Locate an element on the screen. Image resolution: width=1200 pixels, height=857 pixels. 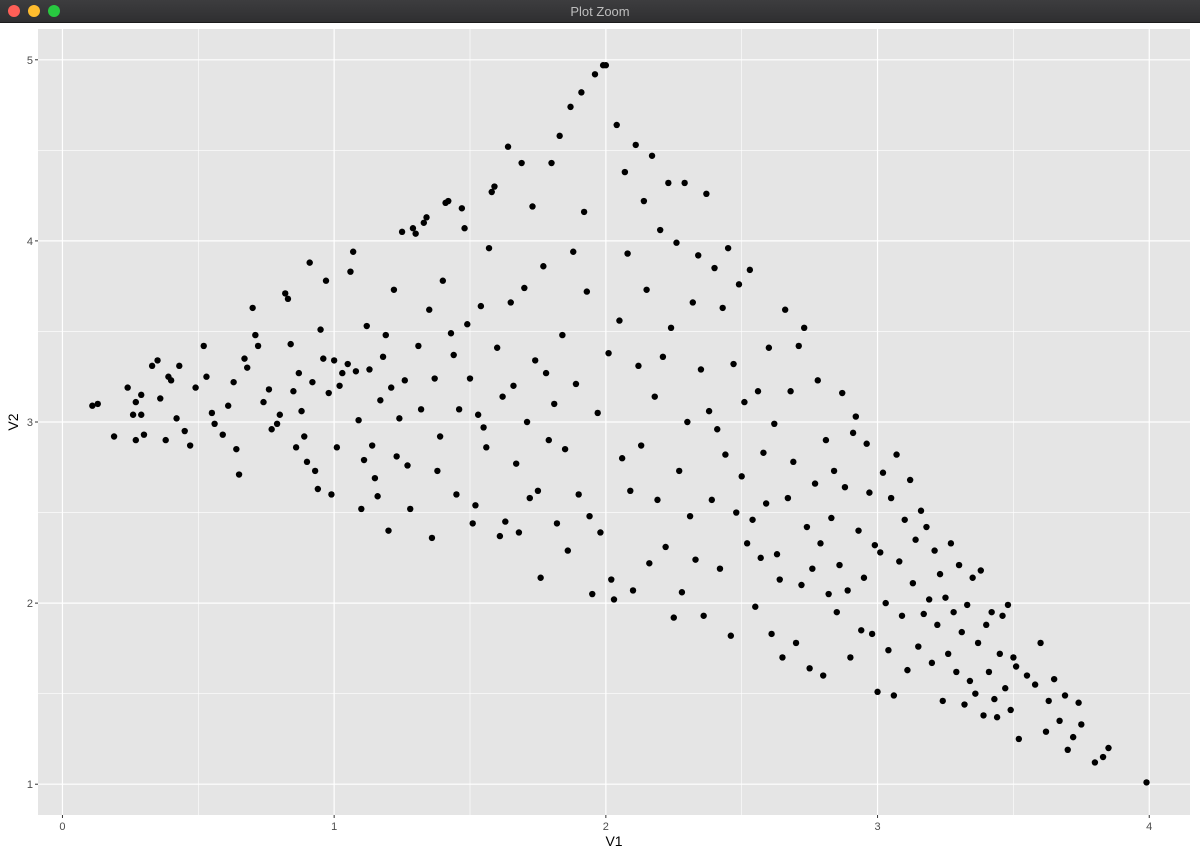
window-title: Plot Zoom is located at coordinates (600, 11).